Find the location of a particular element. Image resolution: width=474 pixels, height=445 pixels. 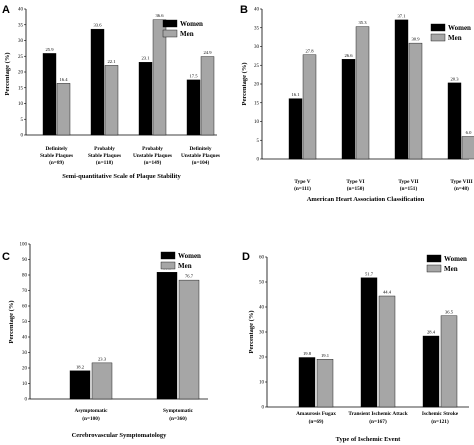

data-label: 17.5 is located at coordinates (193, 75).